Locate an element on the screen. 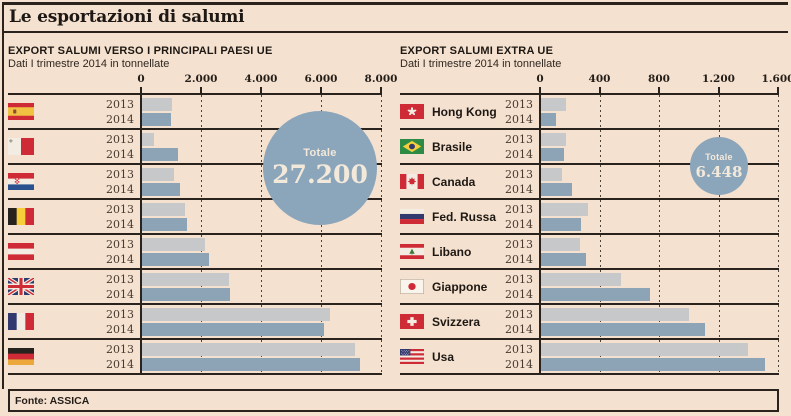 Image resolution: width=791 pixels, height=416 pixels. bar-2013-libano is located at coordinates (560, 244).